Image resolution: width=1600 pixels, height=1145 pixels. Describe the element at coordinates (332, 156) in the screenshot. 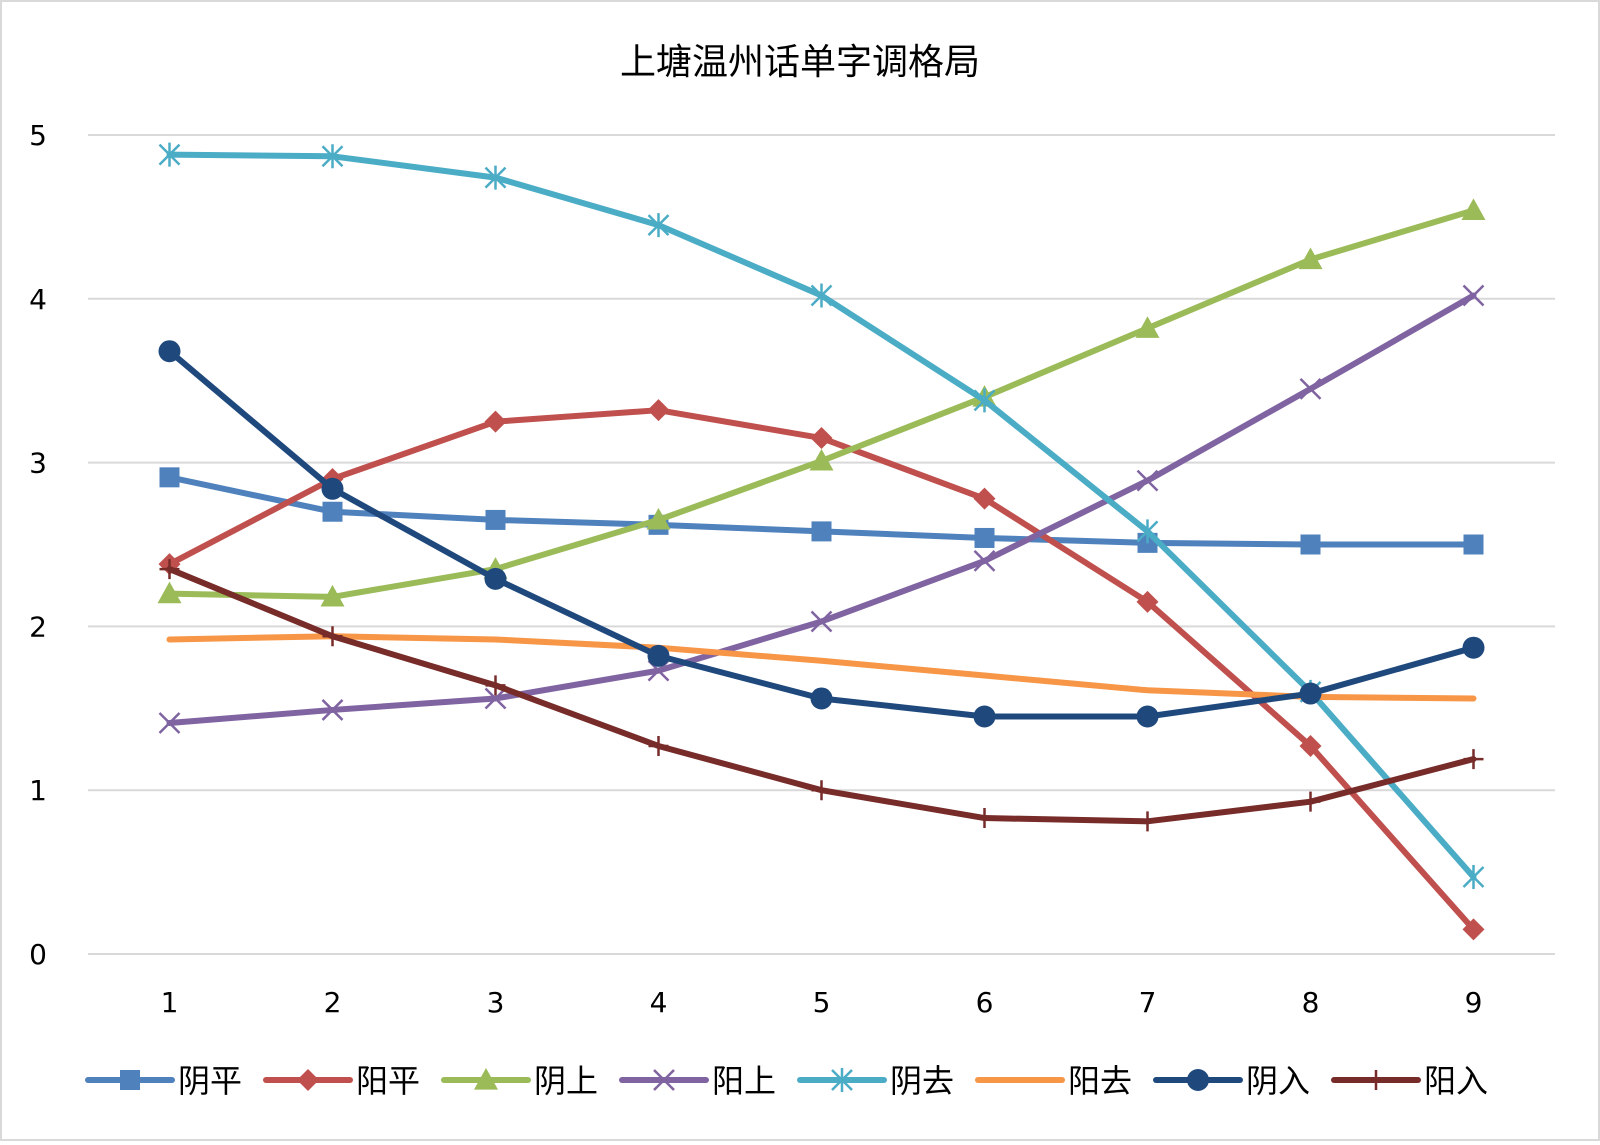

I see `data-point-s5-x2` at that location.